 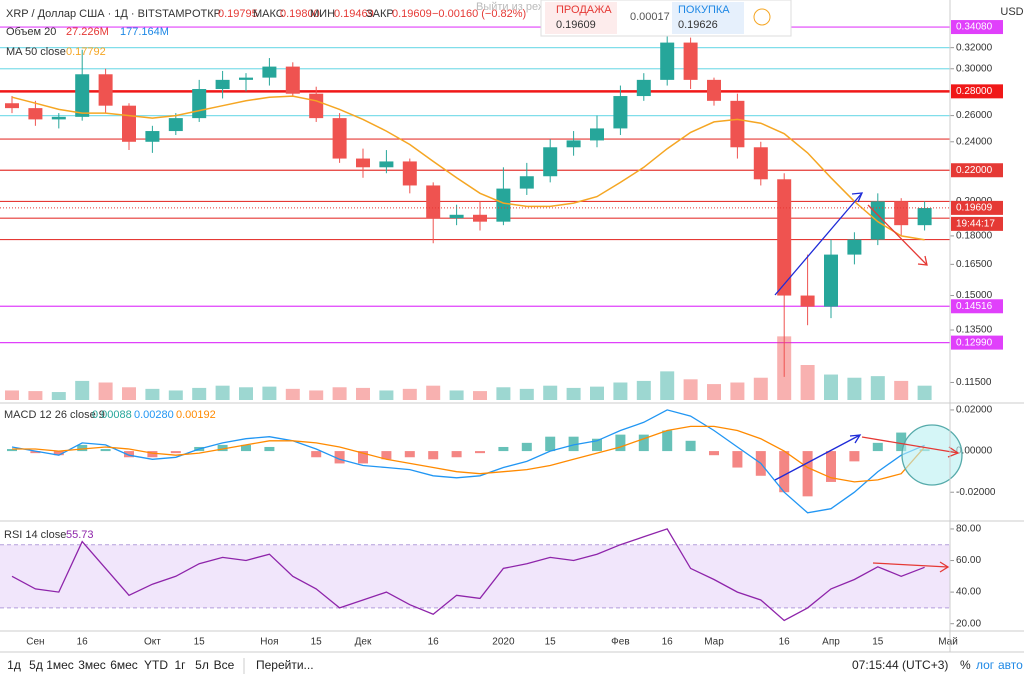 I want to click on x-tick-label: Май, so click(x=948, y=642).